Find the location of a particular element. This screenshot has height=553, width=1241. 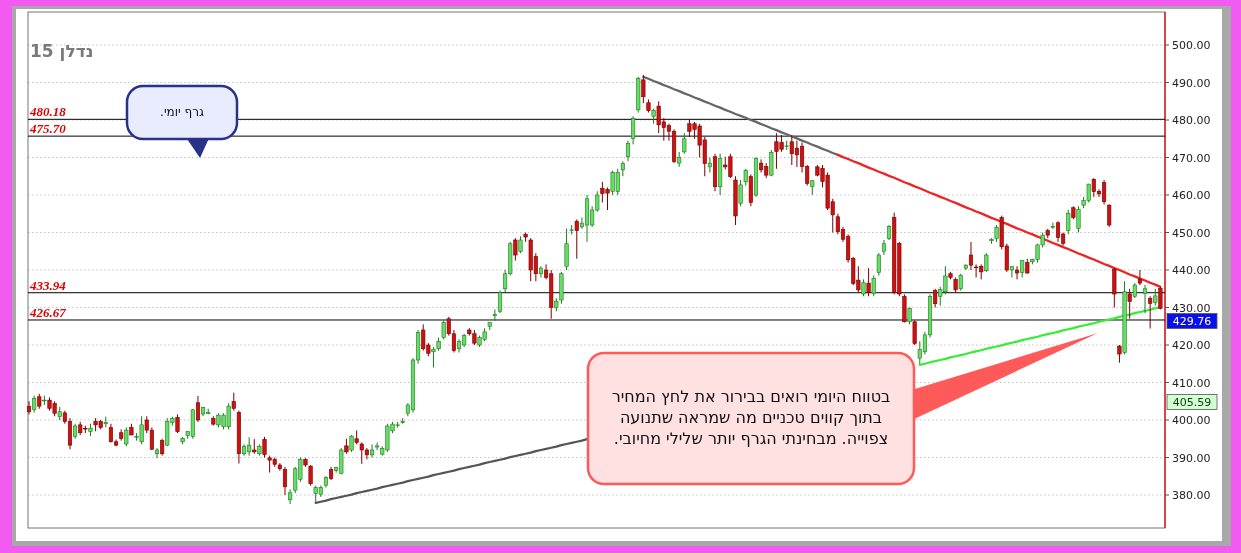

ref-line-label: 480.18 is located at coordinates (48, 112).